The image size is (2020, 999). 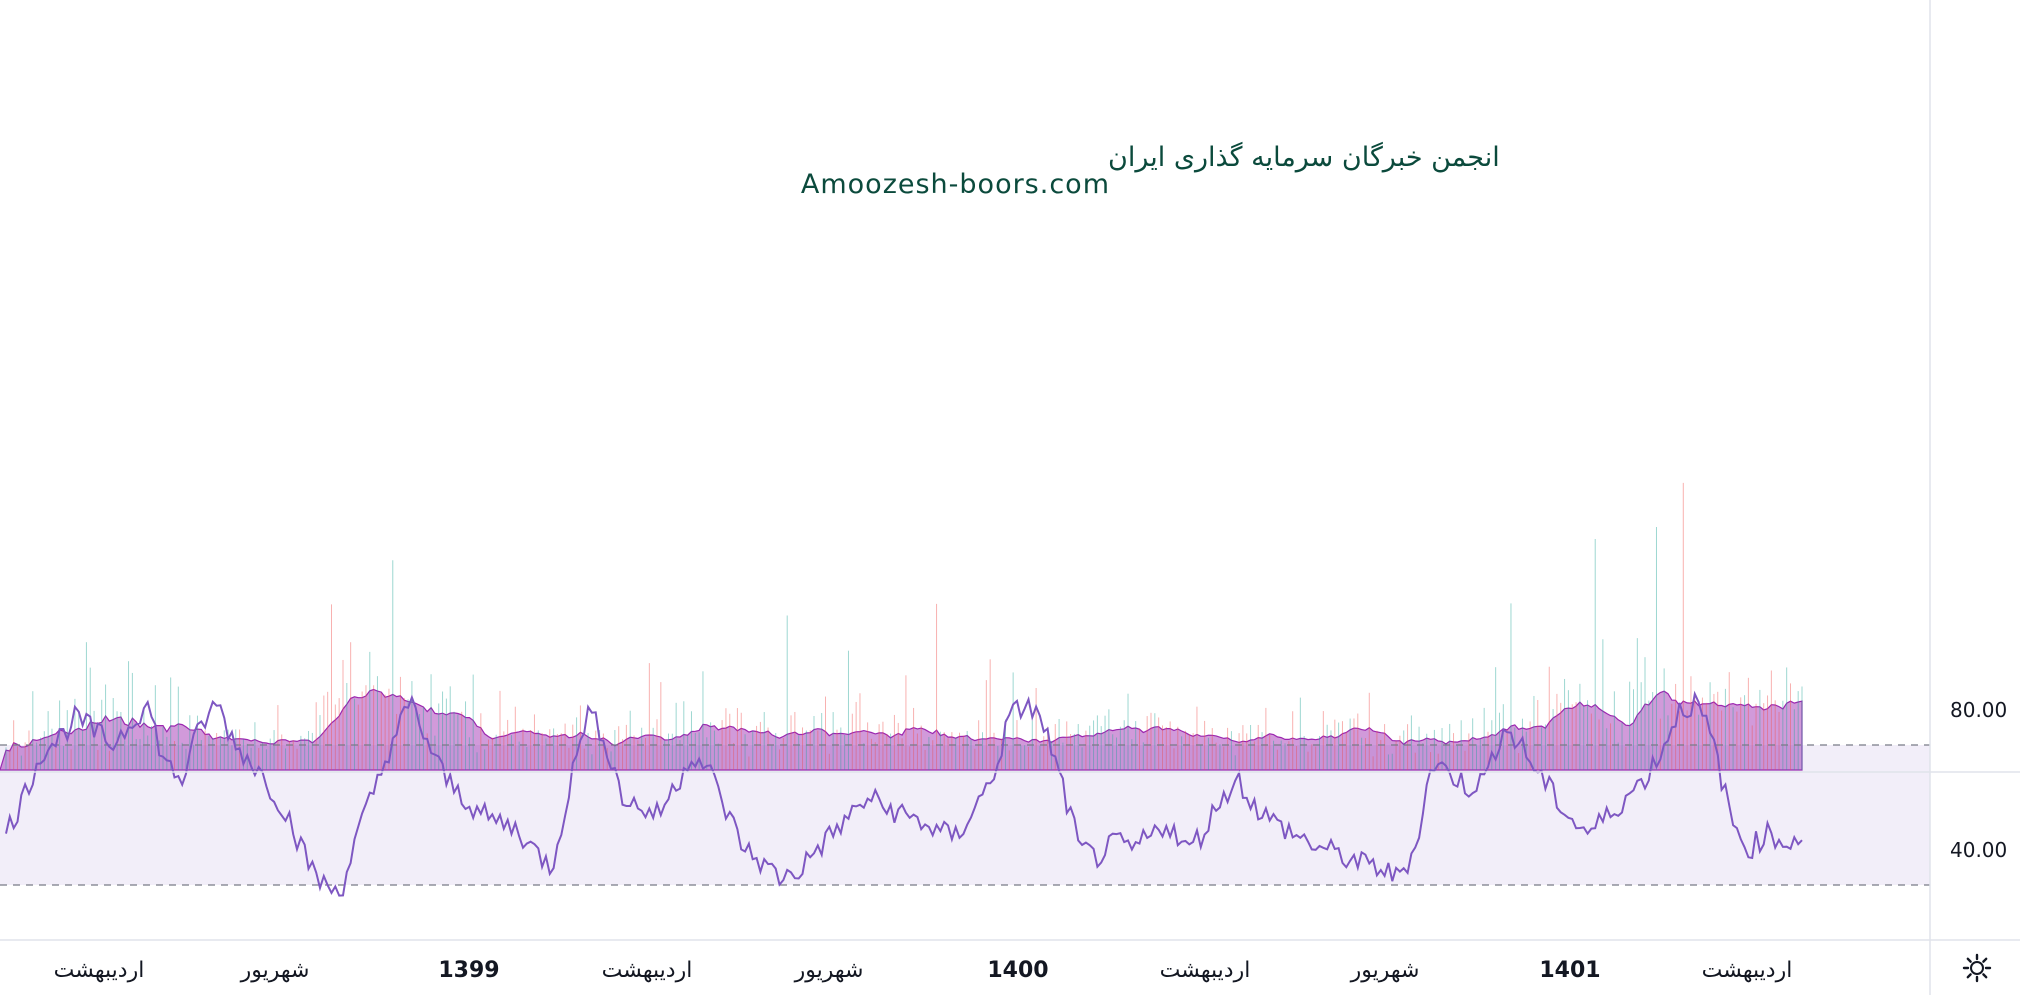 What do you see at coordinates (1304, 157) in the screenshot?
I see `watermark-line1: انجمن خبرگان سرمایه گذاری ایران` at bounding box center [1304, 157].